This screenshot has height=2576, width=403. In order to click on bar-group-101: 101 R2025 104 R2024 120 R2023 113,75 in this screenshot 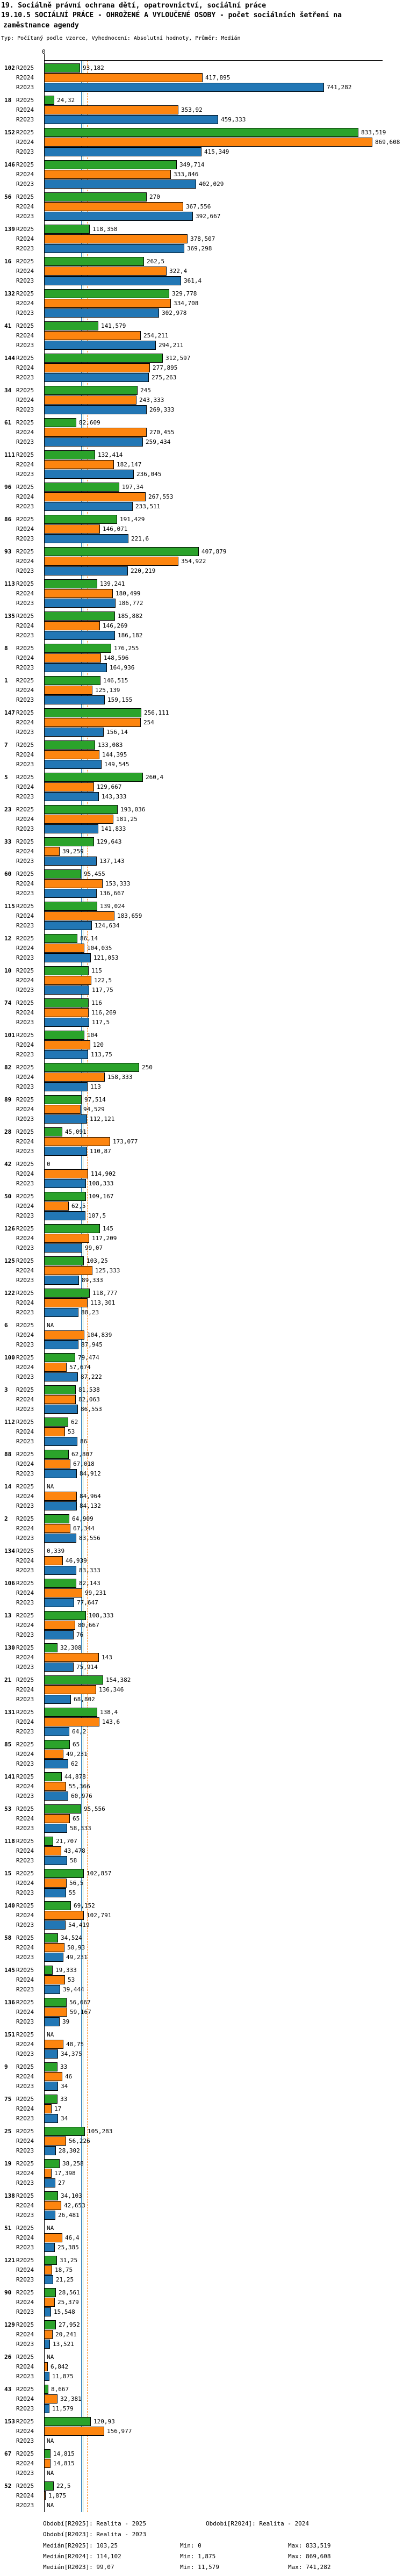, I will do `click(201, 1047)`.